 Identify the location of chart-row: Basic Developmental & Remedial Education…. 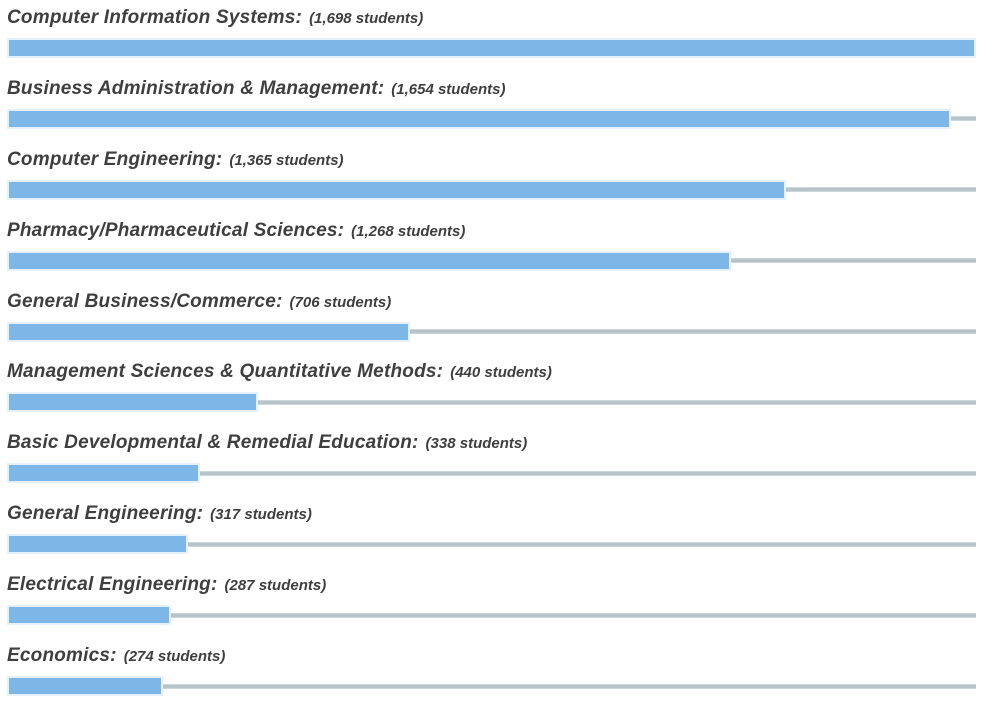
(491, 461).